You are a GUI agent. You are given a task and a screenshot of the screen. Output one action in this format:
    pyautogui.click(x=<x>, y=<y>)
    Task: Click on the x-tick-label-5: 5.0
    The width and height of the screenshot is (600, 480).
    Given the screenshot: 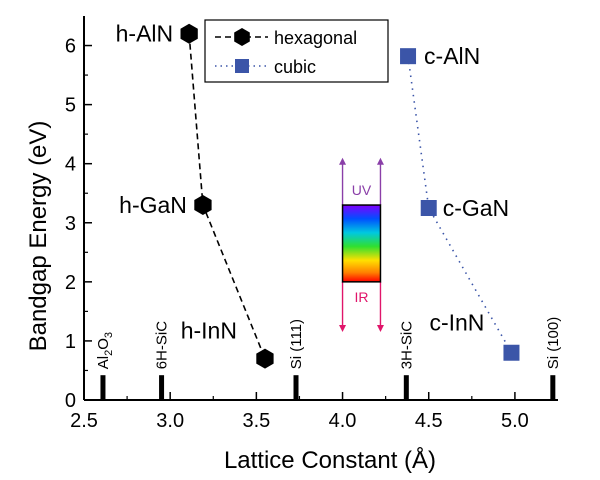 What is the action you would take?
    pyautogui.click(x=515, y=421)
    